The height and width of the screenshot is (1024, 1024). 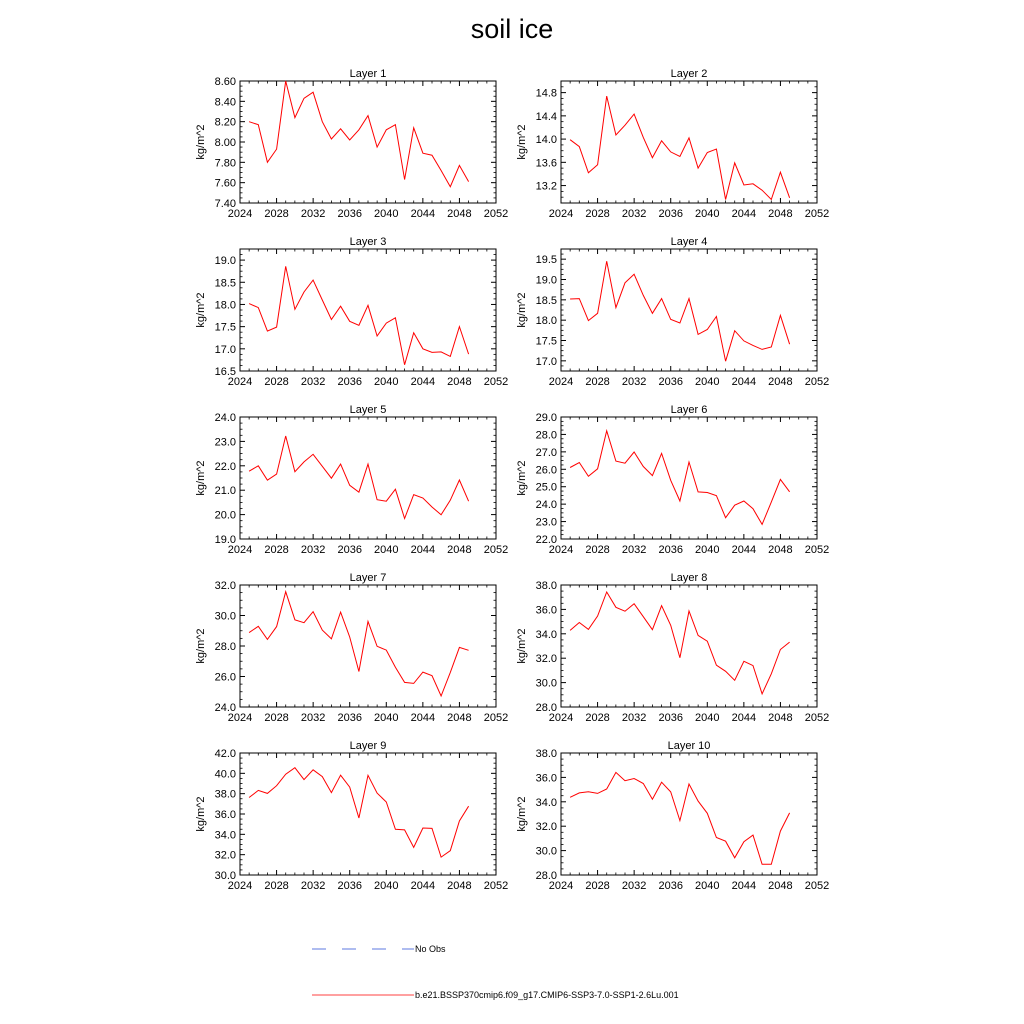 I want to click on y-tick-label: 16.5, so click(x=225, y=372).